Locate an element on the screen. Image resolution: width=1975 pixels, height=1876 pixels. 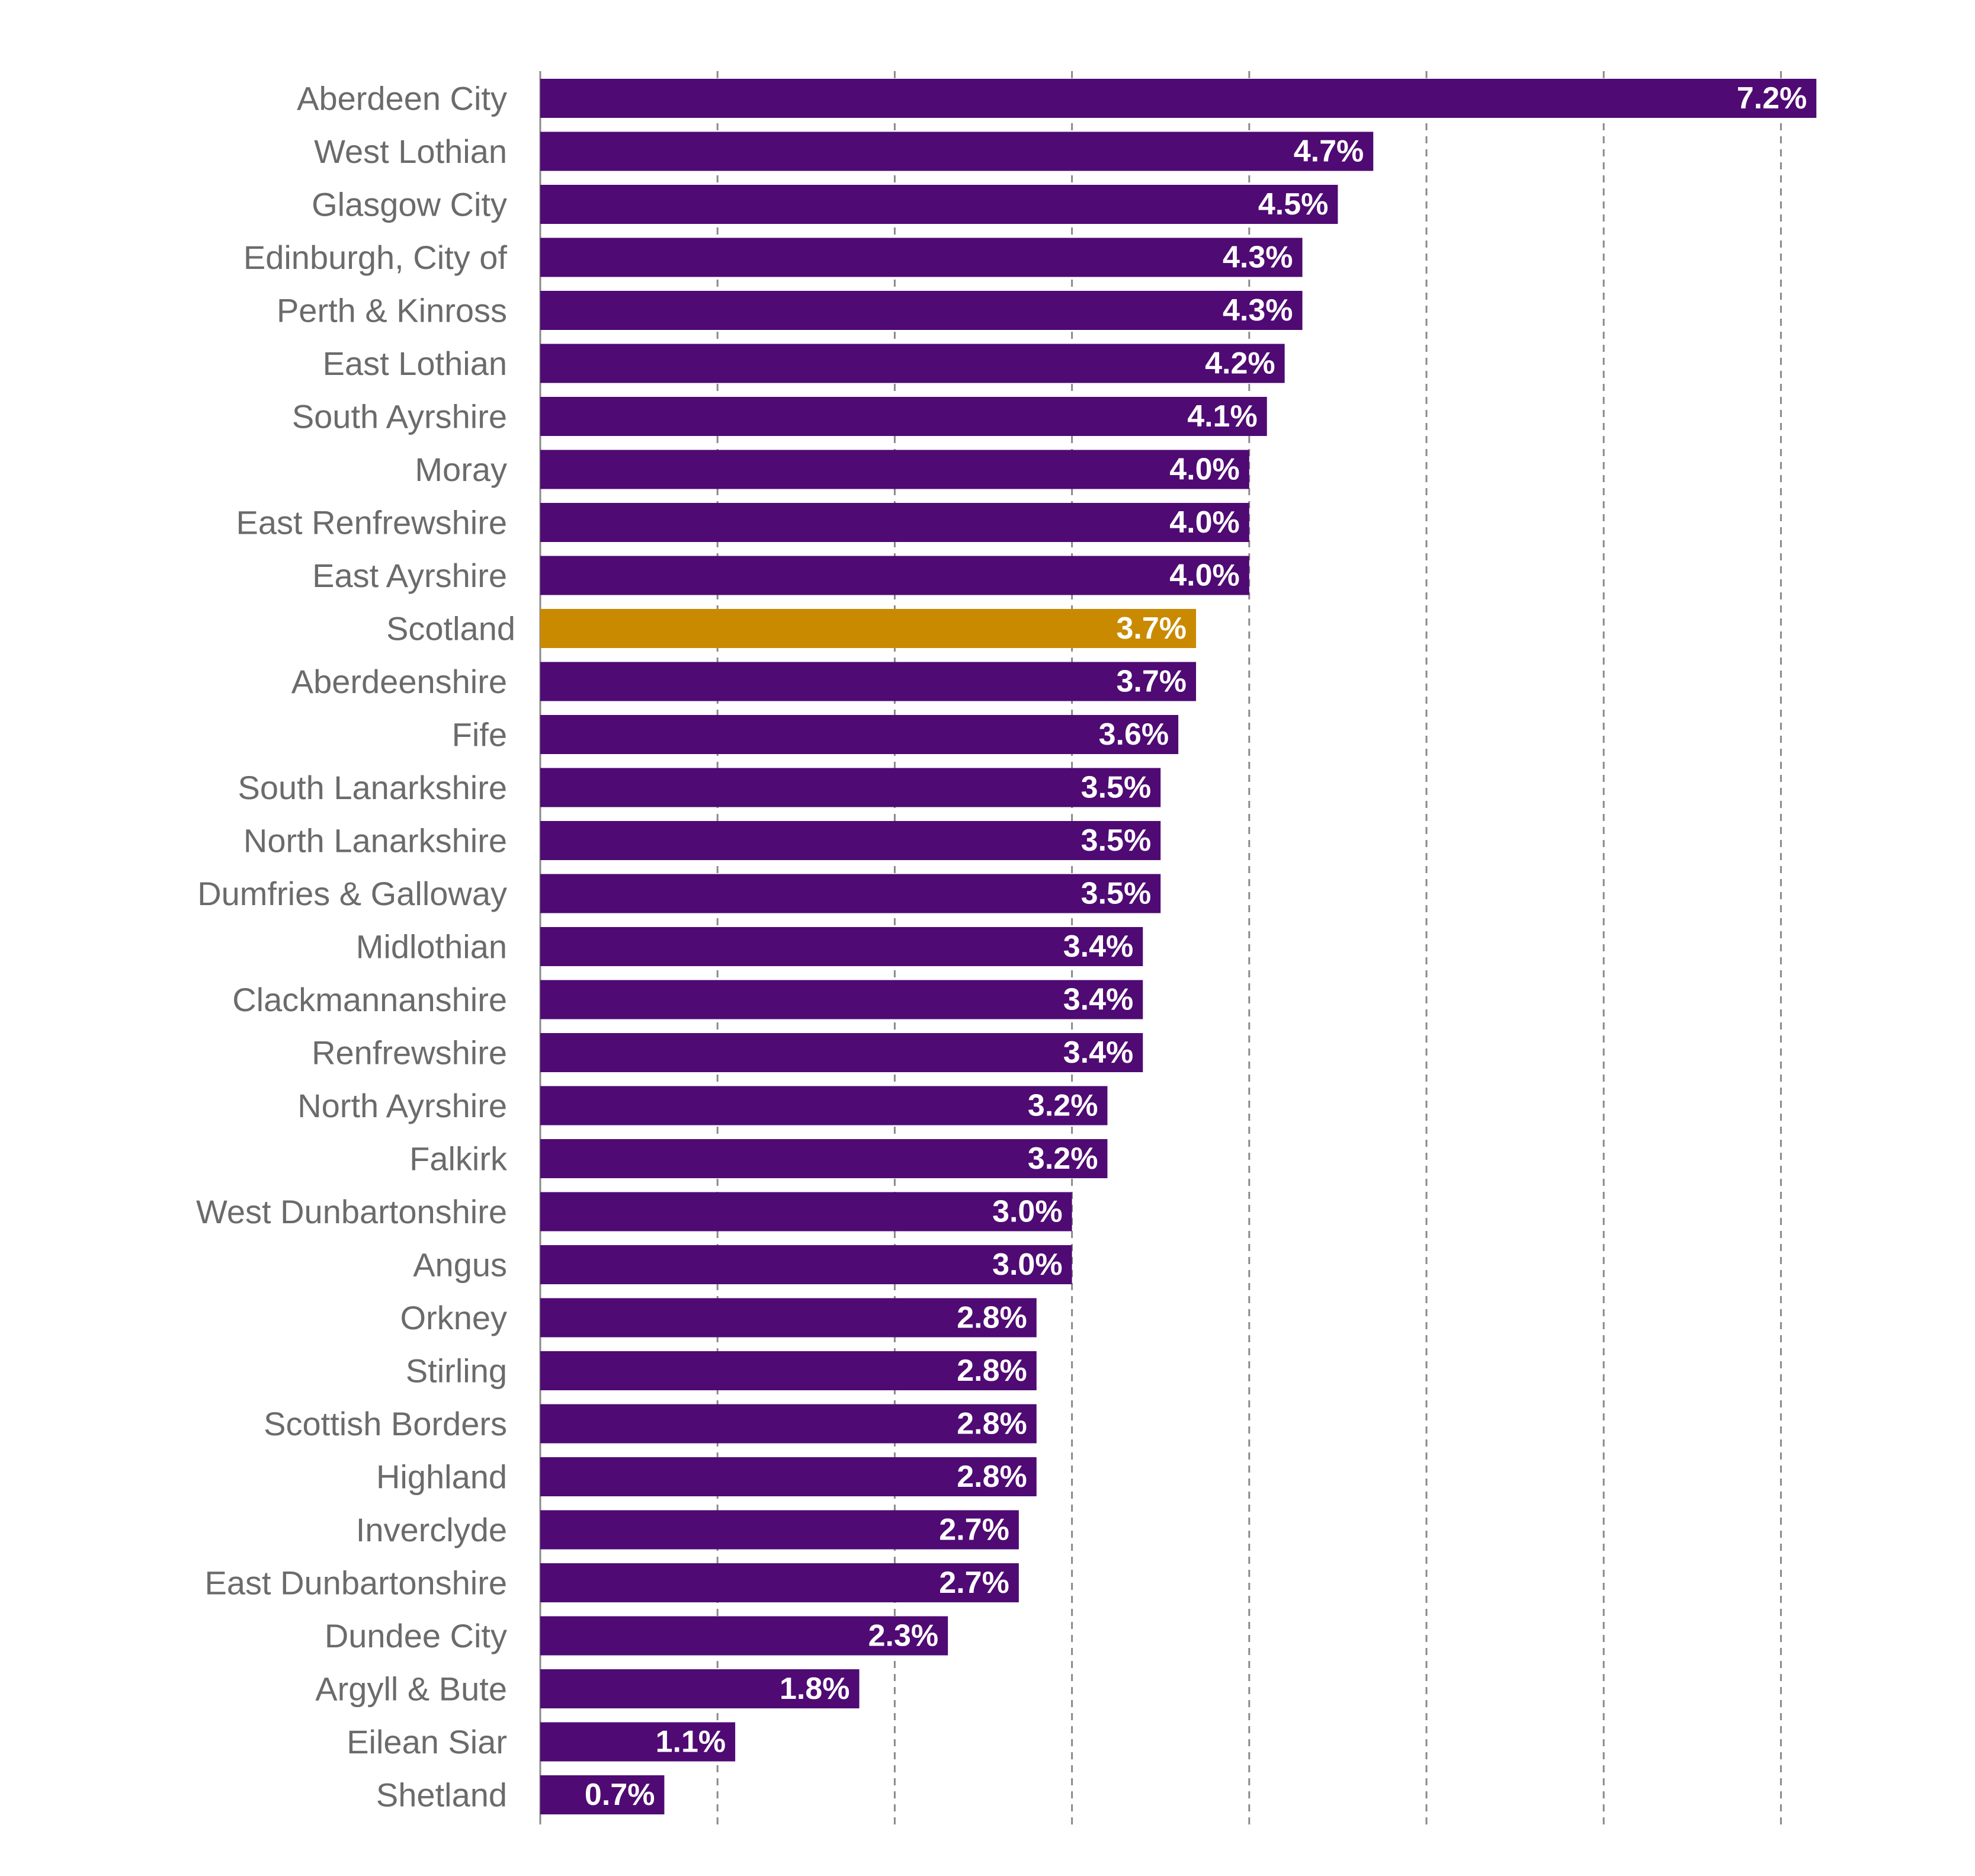
data-label: 2.3% is located at coordinates (904, 1636).